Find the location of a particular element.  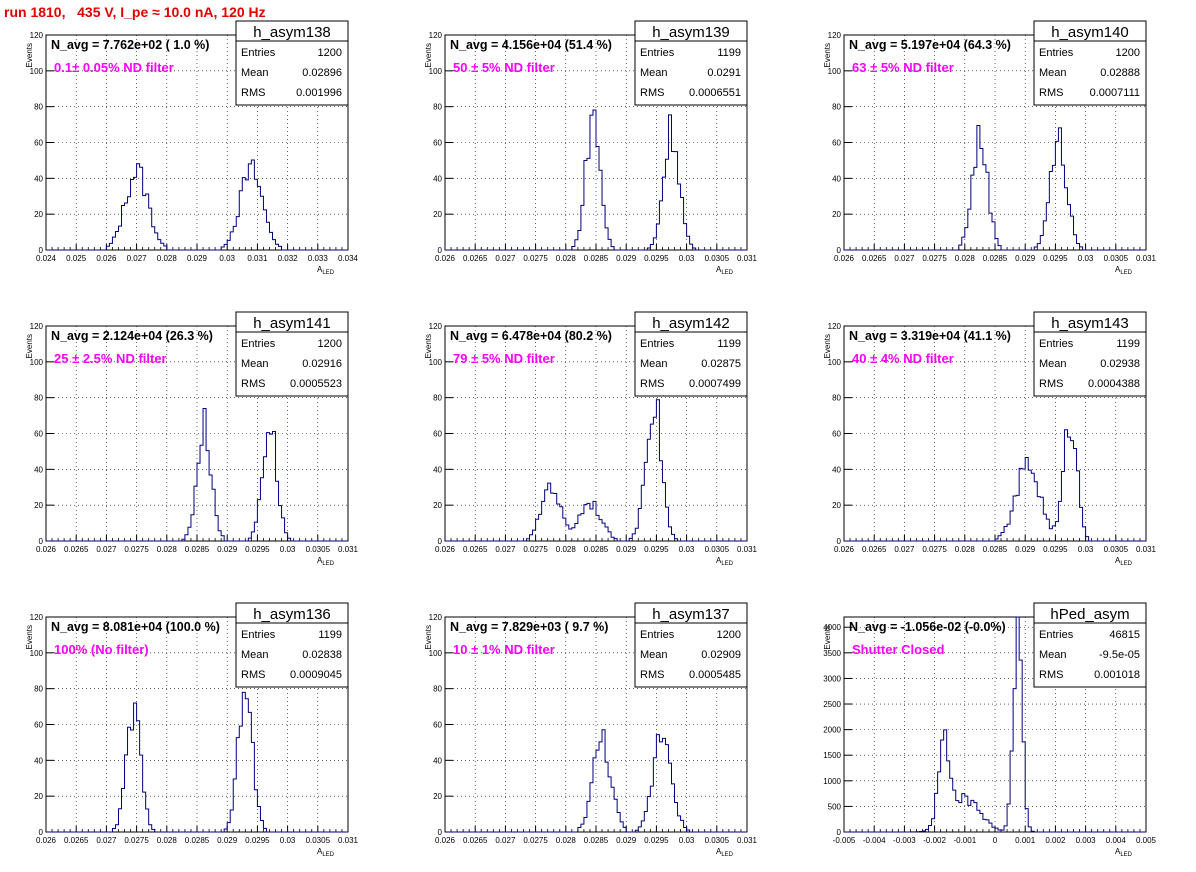

x-tick-label: 0.024 is located at coordinates (46, 258).